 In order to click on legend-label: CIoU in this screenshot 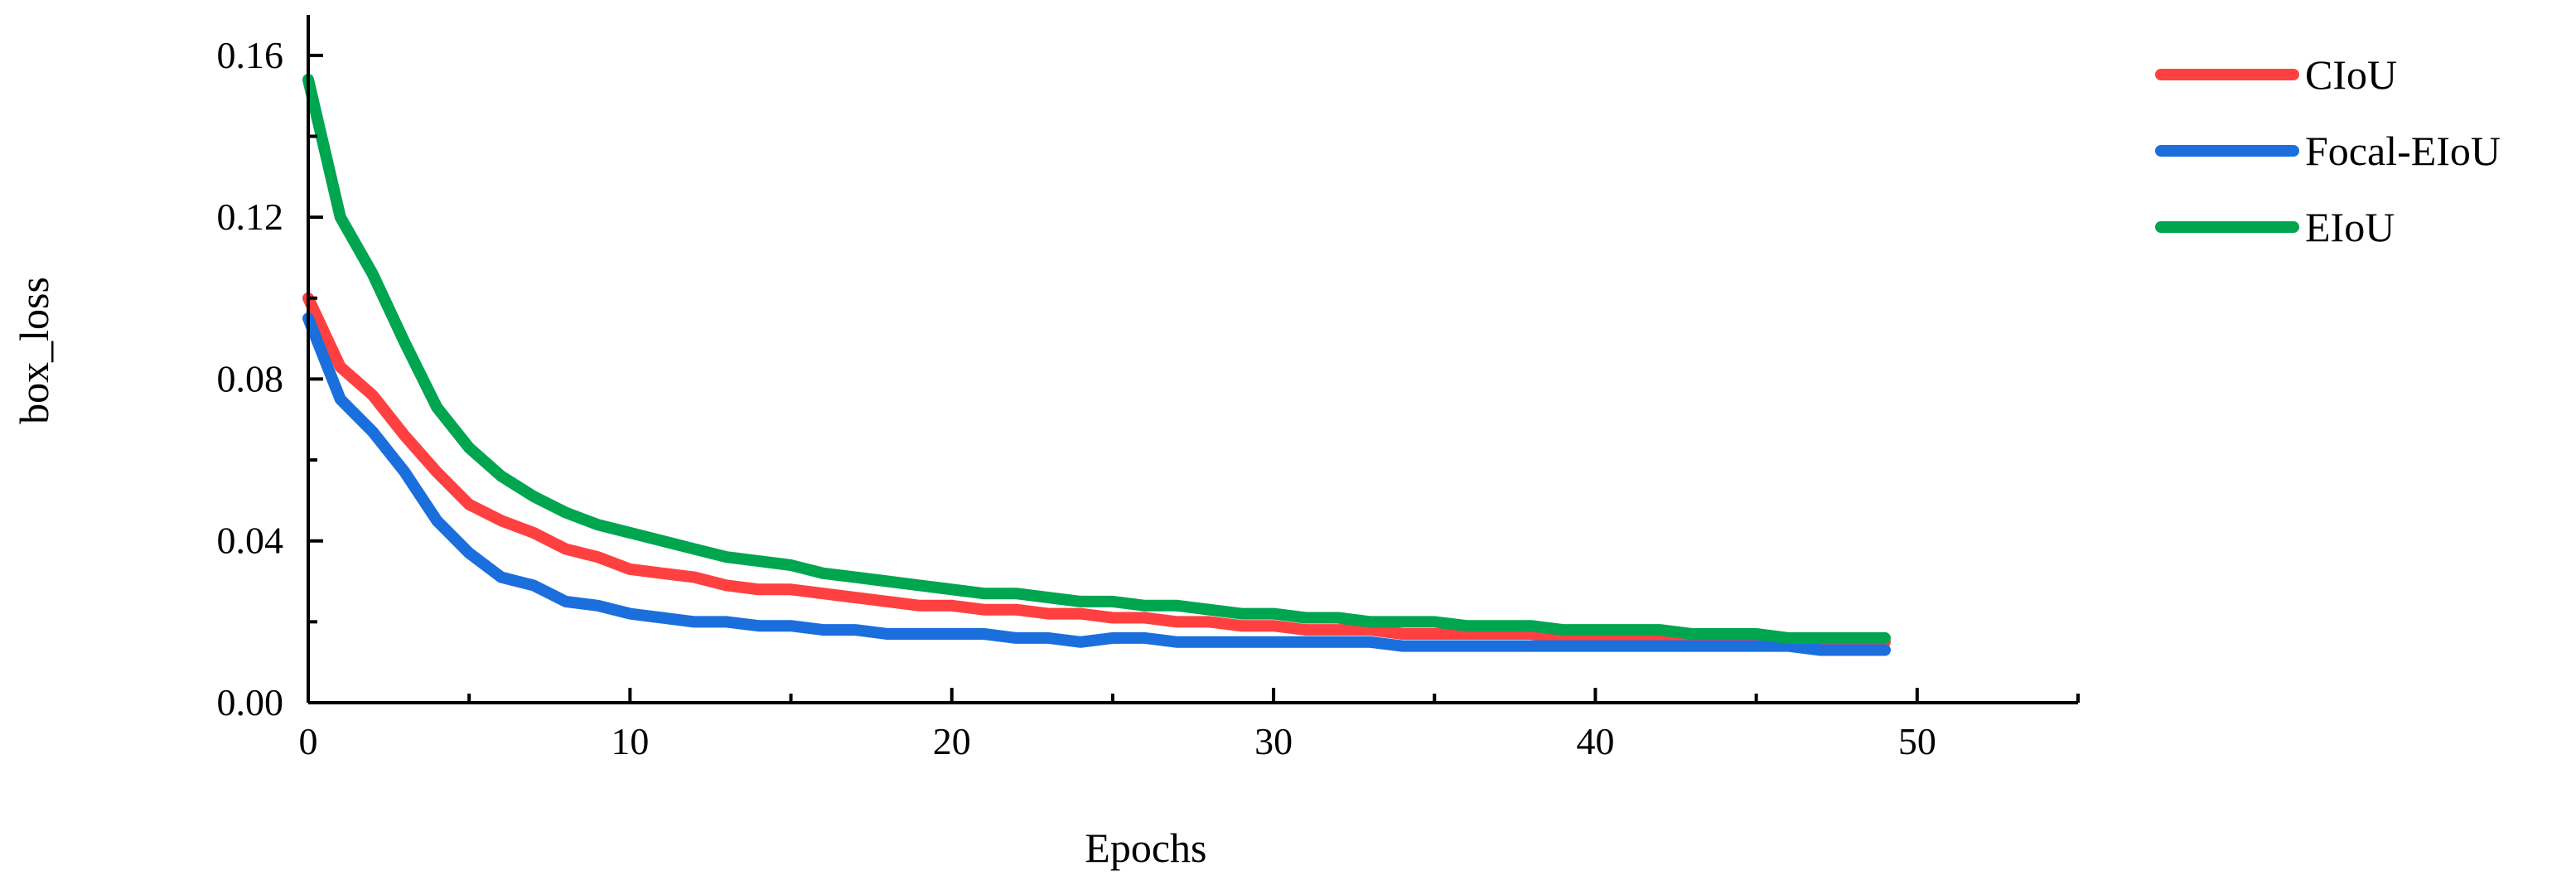, I will do `click(2351, 74)`.